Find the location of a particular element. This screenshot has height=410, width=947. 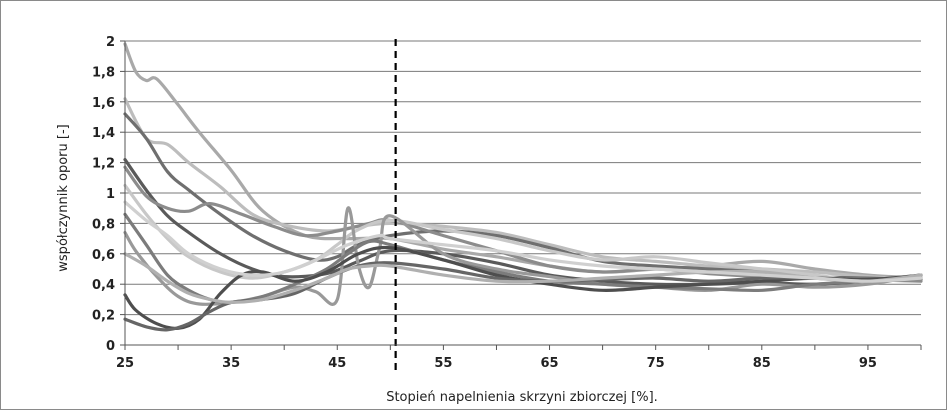

x-tick-label: 45 is located at coordinates (337, 363).